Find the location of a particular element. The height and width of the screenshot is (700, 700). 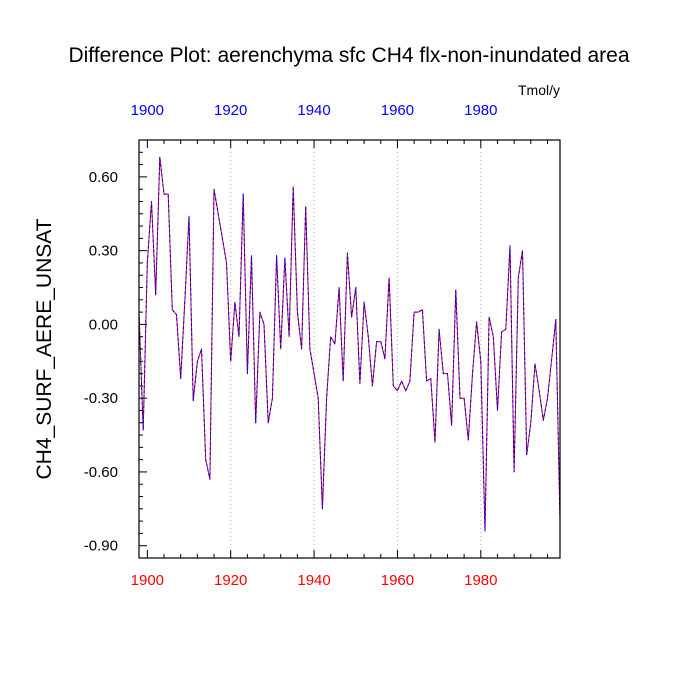

x-tick-label-top: 1900 is located at coordinates (147, 110).